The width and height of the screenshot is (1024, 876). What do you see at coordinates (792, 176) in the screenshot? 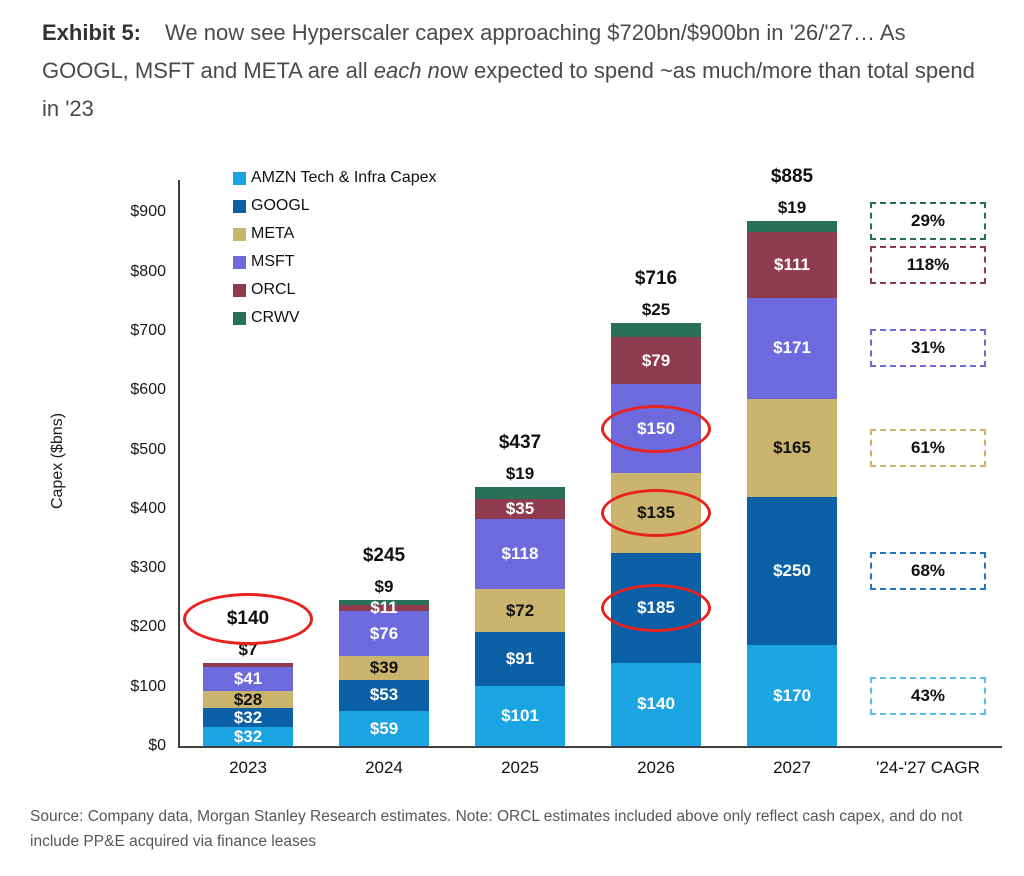
I see `bar-total-label: $885` at bounding box center [792, 176].